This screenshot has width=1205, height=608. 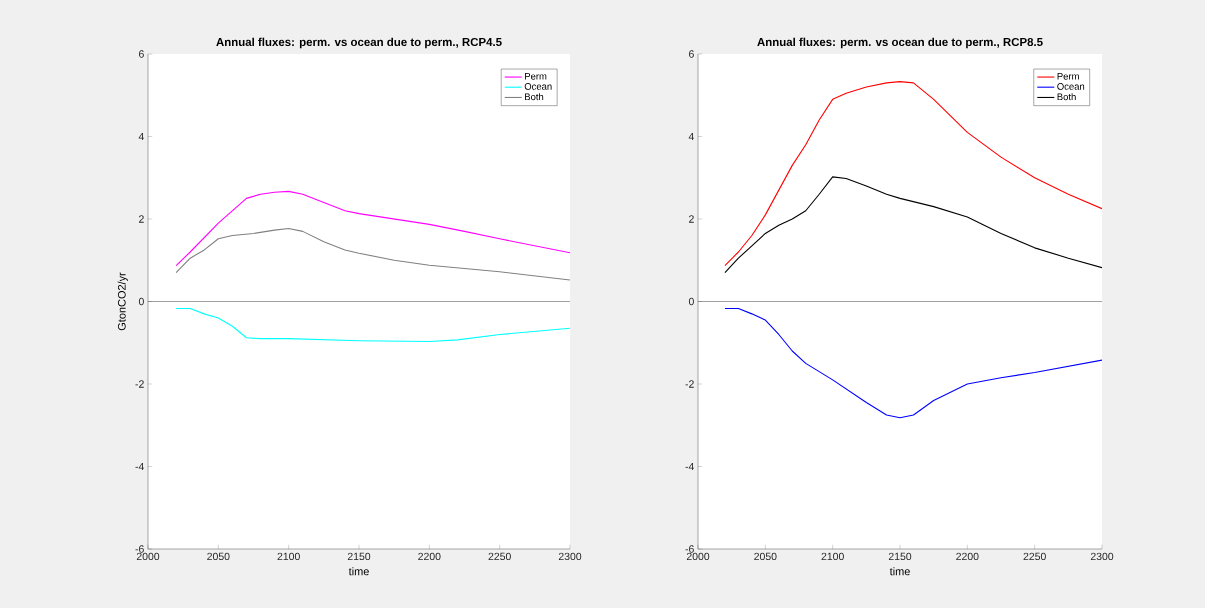 What do you see at coordinates (122, 301) in the screenshot?
I see `y-axis-title: GtonCO2/yr` at bounding box center [122, 301].